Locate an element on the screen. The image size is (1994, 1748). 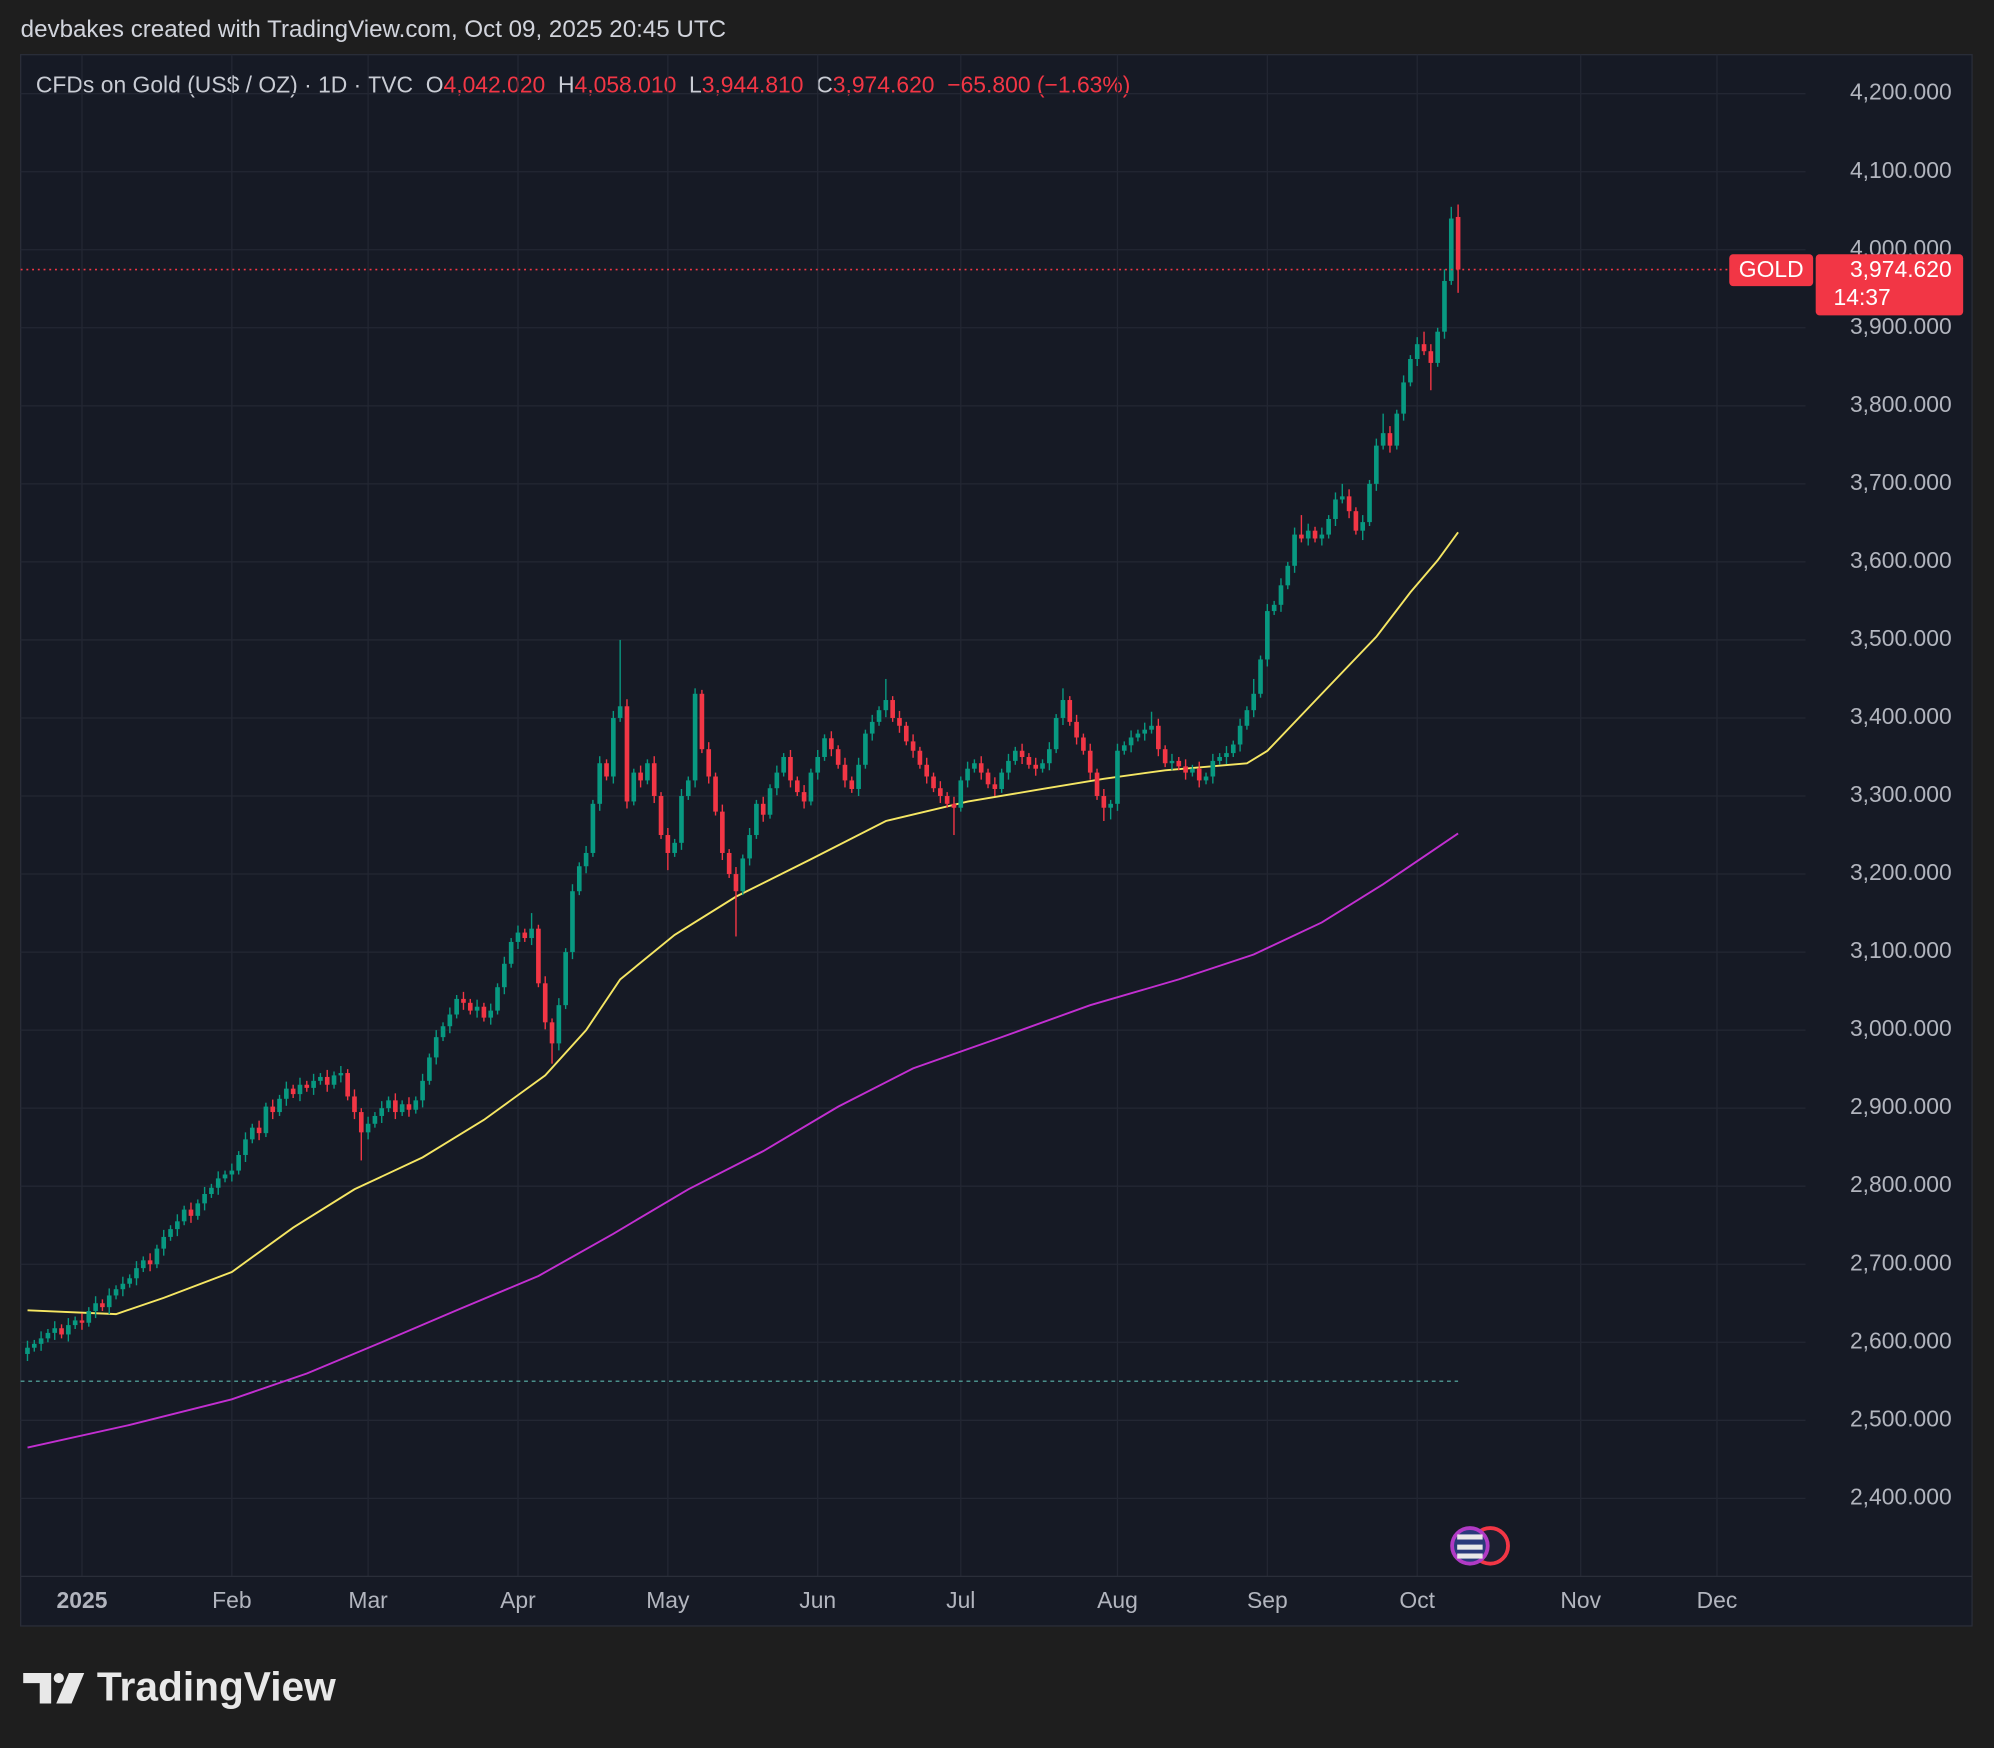
y-tick-label: 4,100.000 is located at coordinates (1901, 170).